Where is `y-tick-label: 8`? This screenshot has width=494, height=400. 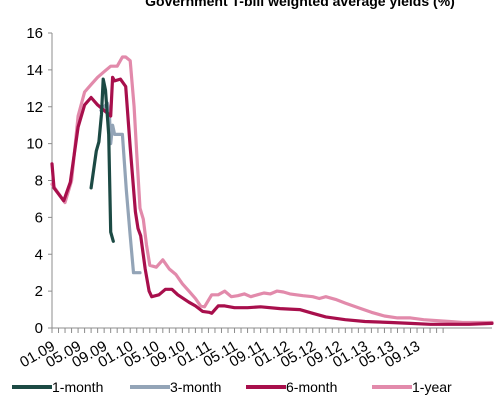 y-tick-label: 8 is located at coordinates (39, 181).